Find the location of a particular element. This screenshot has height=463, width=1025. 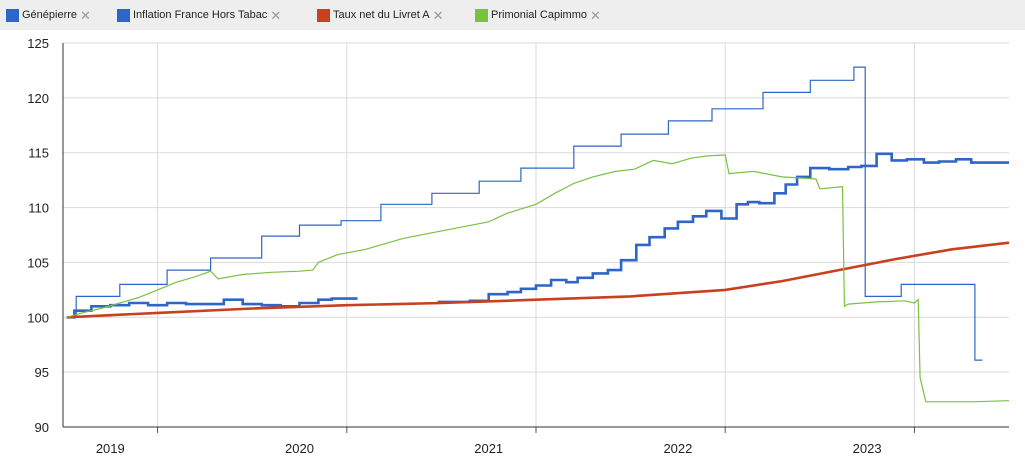

y-tick-label: 95 is located at coordinates (42, 372).